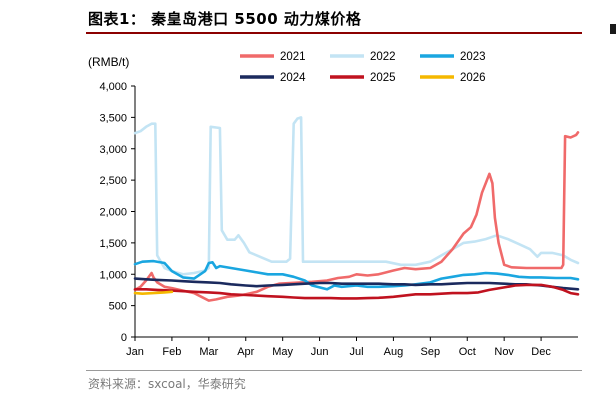 This screenshot has width=616, height=403. I want to click on x-tick-label: Sep, so click(431, 352).